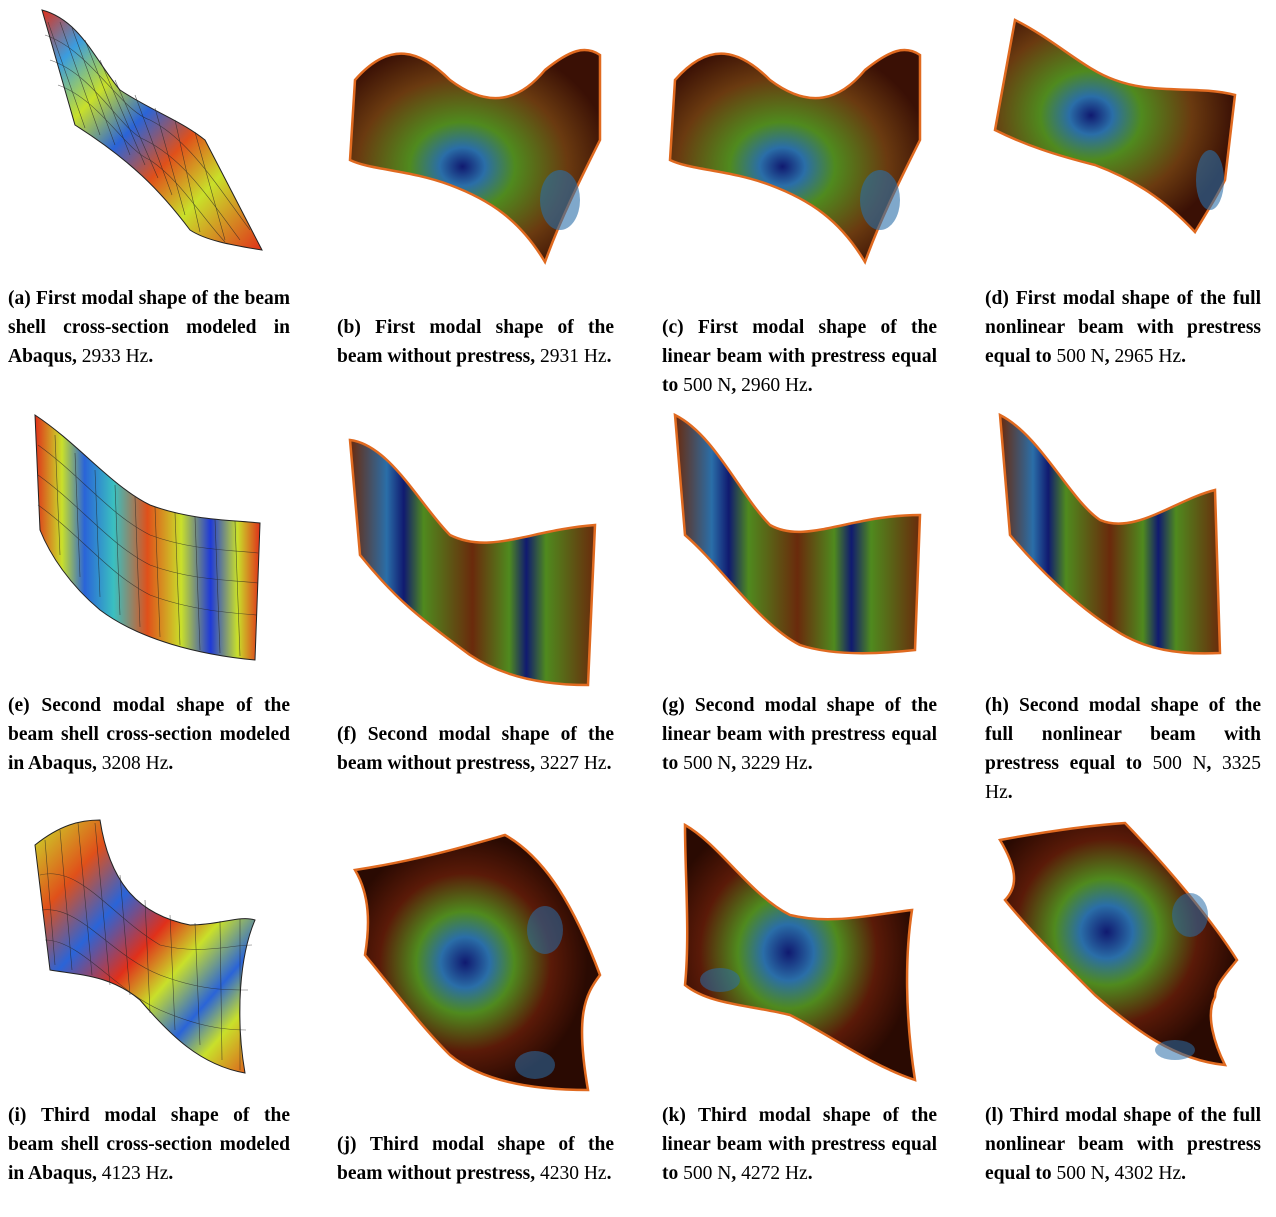 The image size is (1276, 1217). Describe the element at coordinates (147, 537) in the screenshot. I see `modal-shape-plot-e` at that location.